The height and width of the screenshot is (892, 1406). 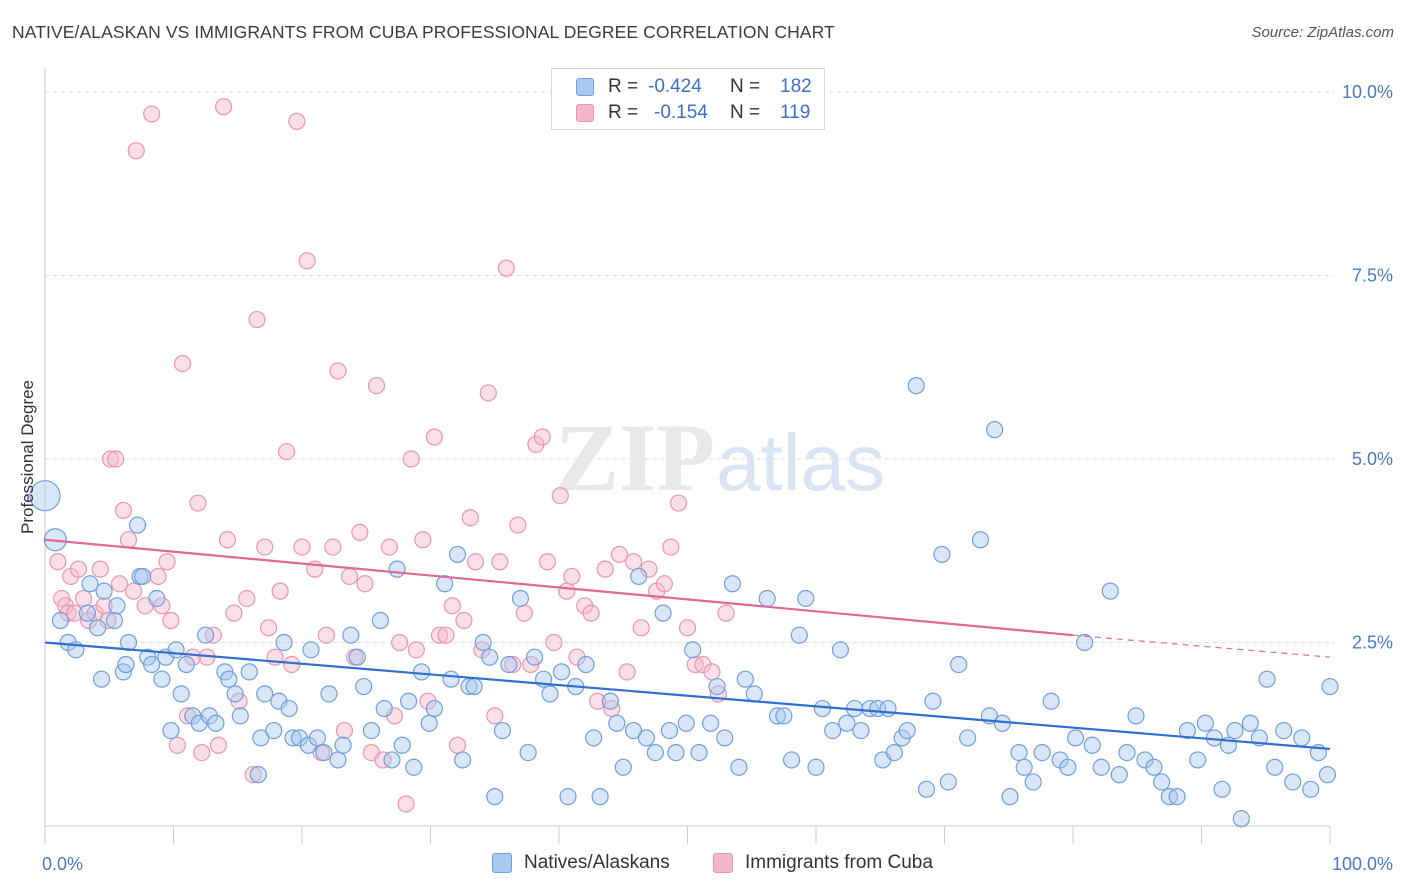 I want to click on legend-swatch-blue, so click(x=502, y=863).